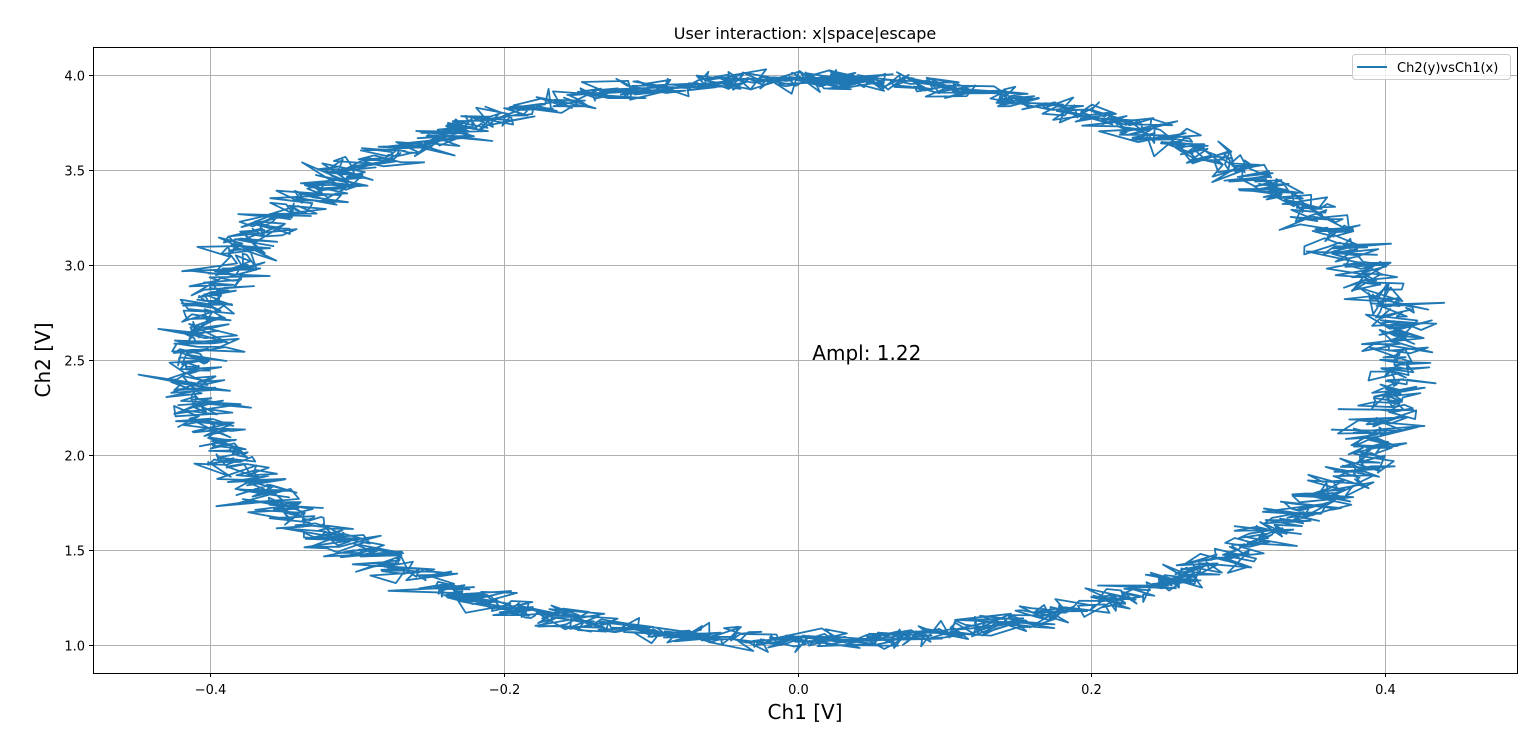 The width and height of the screenshot is (1536, 754). Describe the element at coordinates (74, 77) in the screenshot. I see `y-tick-label: 4.0` at that location.